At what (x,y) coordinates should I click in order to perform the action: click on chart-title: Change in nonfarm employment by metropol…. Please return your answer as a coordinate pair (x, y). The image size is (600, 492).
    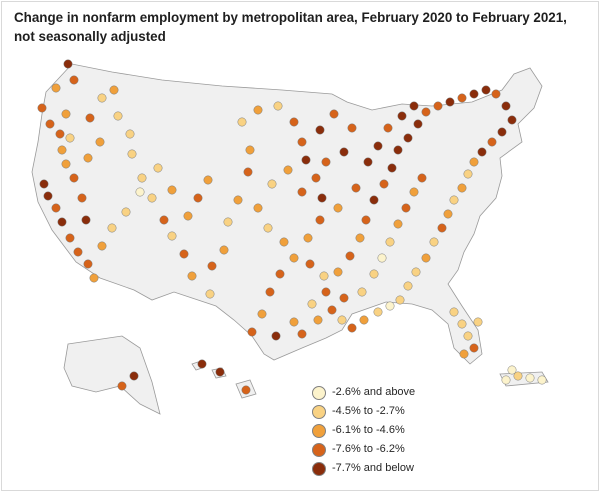
    Looking at the image, I should click on (290, 27).